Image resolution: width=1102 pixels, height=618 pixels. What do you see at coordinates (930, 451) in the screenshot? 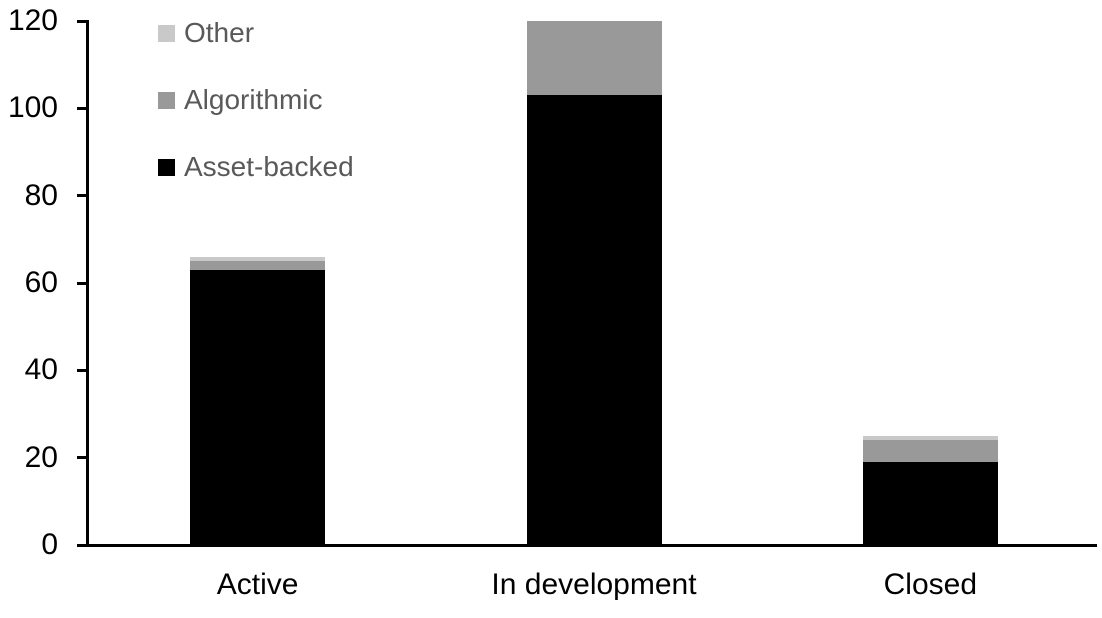
I see `bar-segment-algorithmic-closed` at bounding box center [930, 451].